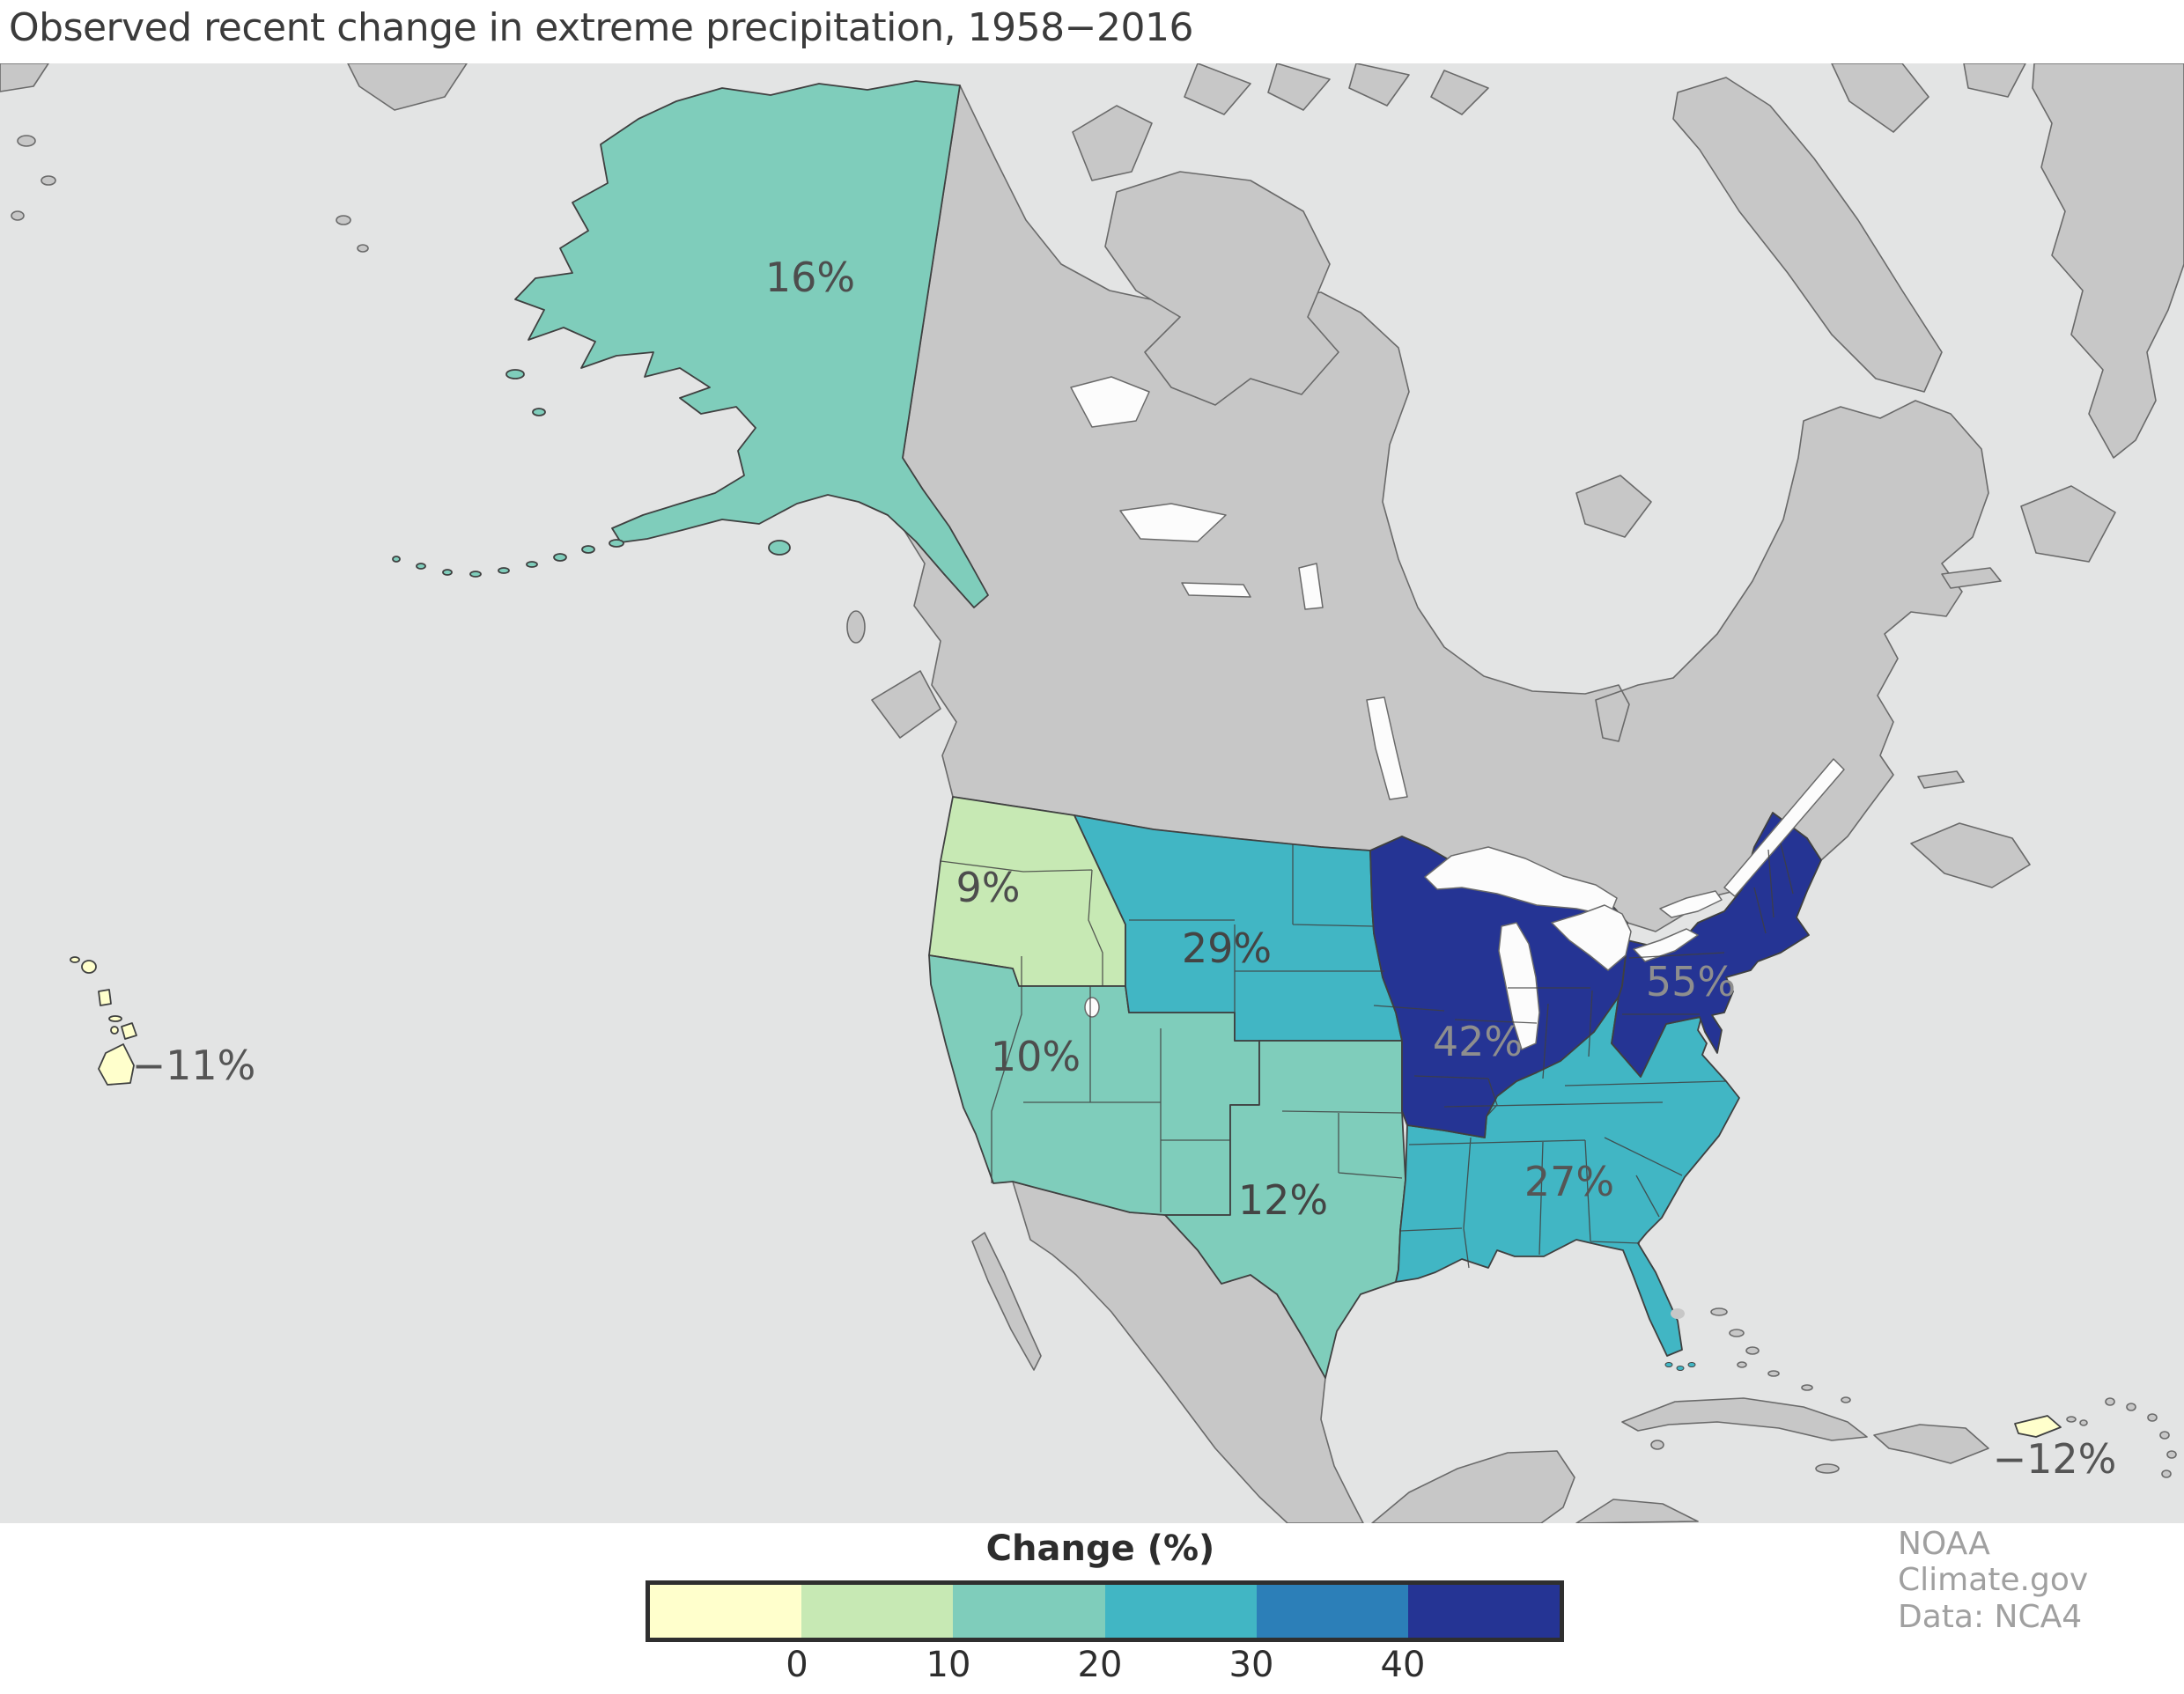 The image size is (2184, 1694). I want to click on legend-title: Change (%), so click(1100, 1548).